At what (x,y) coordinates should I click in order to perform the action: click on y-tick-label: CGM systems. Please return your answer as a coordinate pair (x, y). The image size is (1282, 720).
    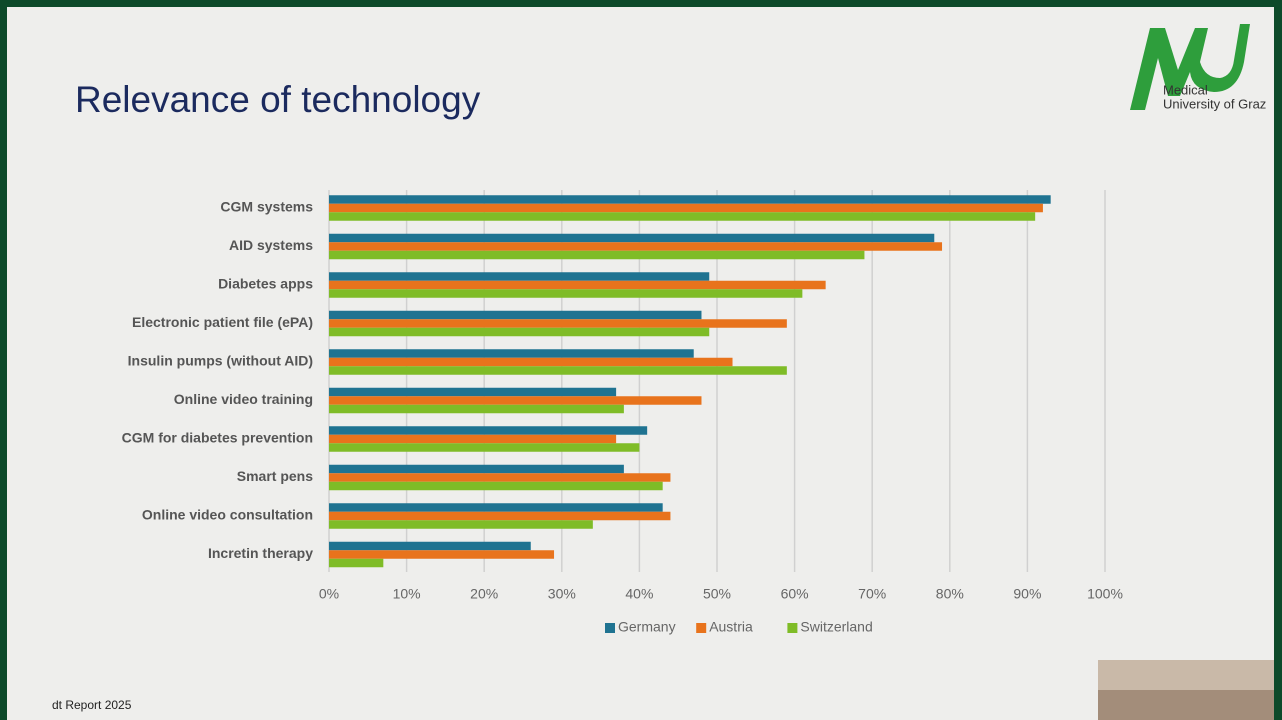
    Looking at the image, I should click on (266, 207).